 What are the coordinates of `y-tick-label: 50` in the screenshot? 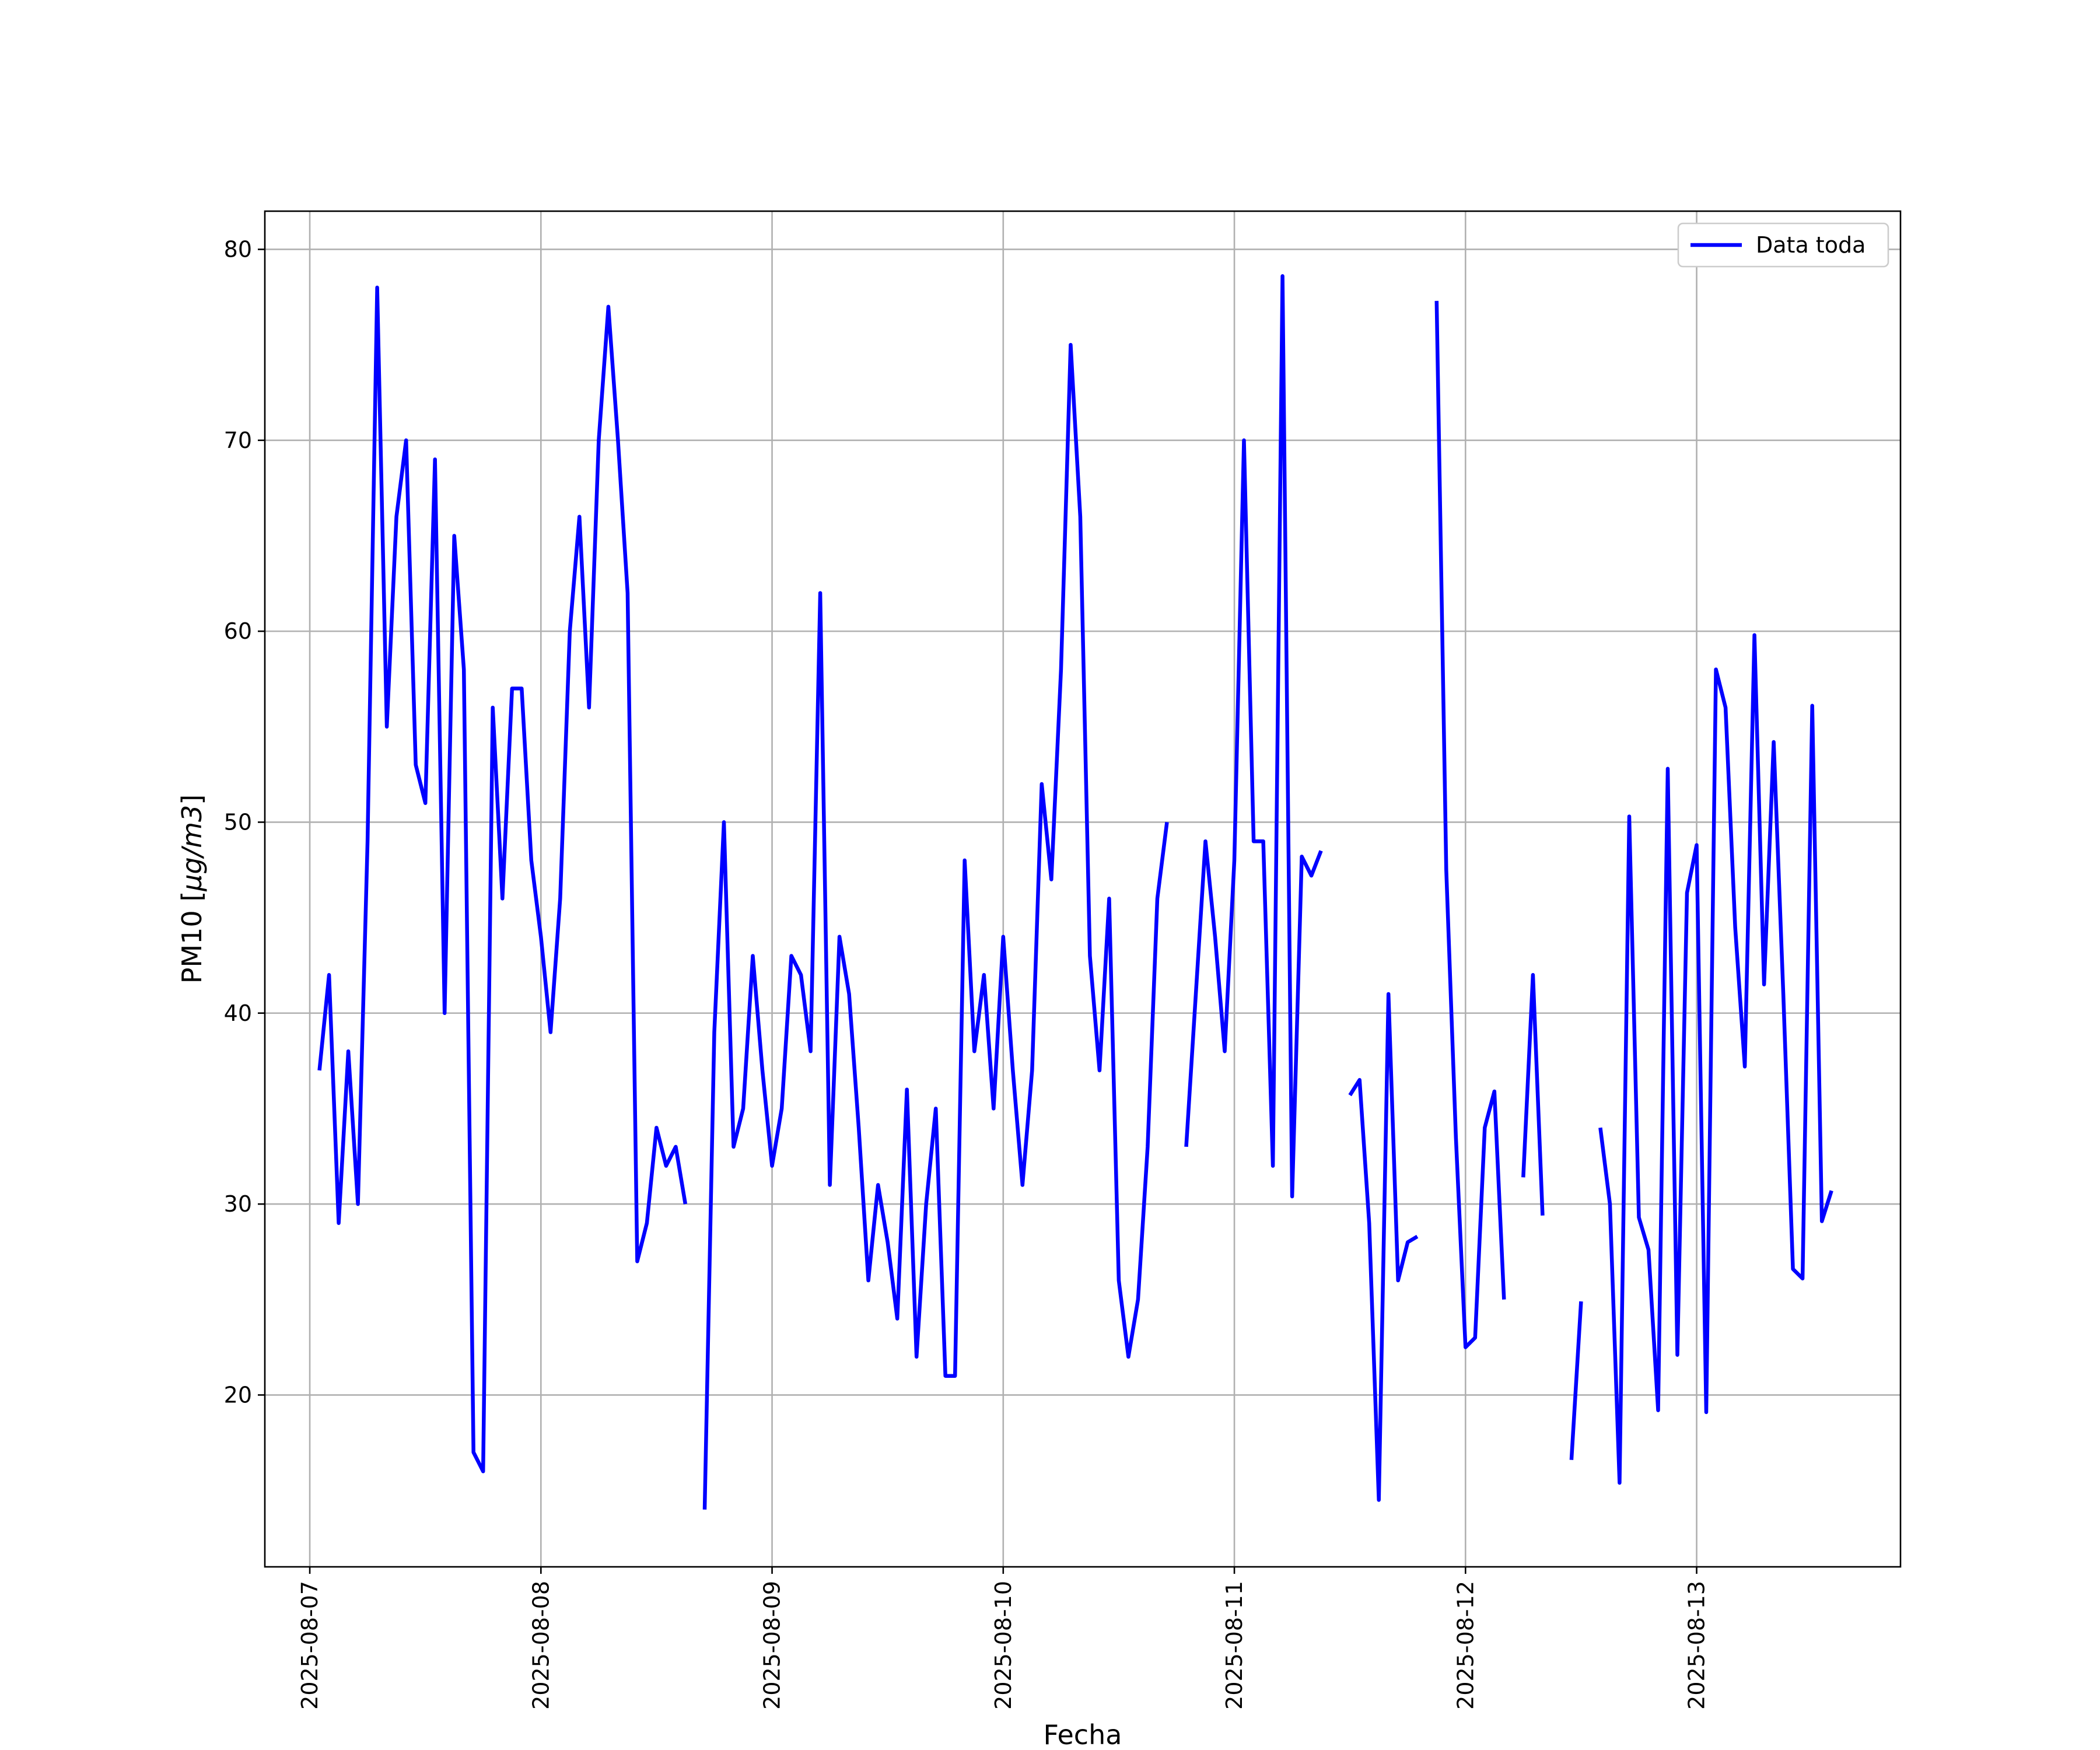 It's located at (238, 822).